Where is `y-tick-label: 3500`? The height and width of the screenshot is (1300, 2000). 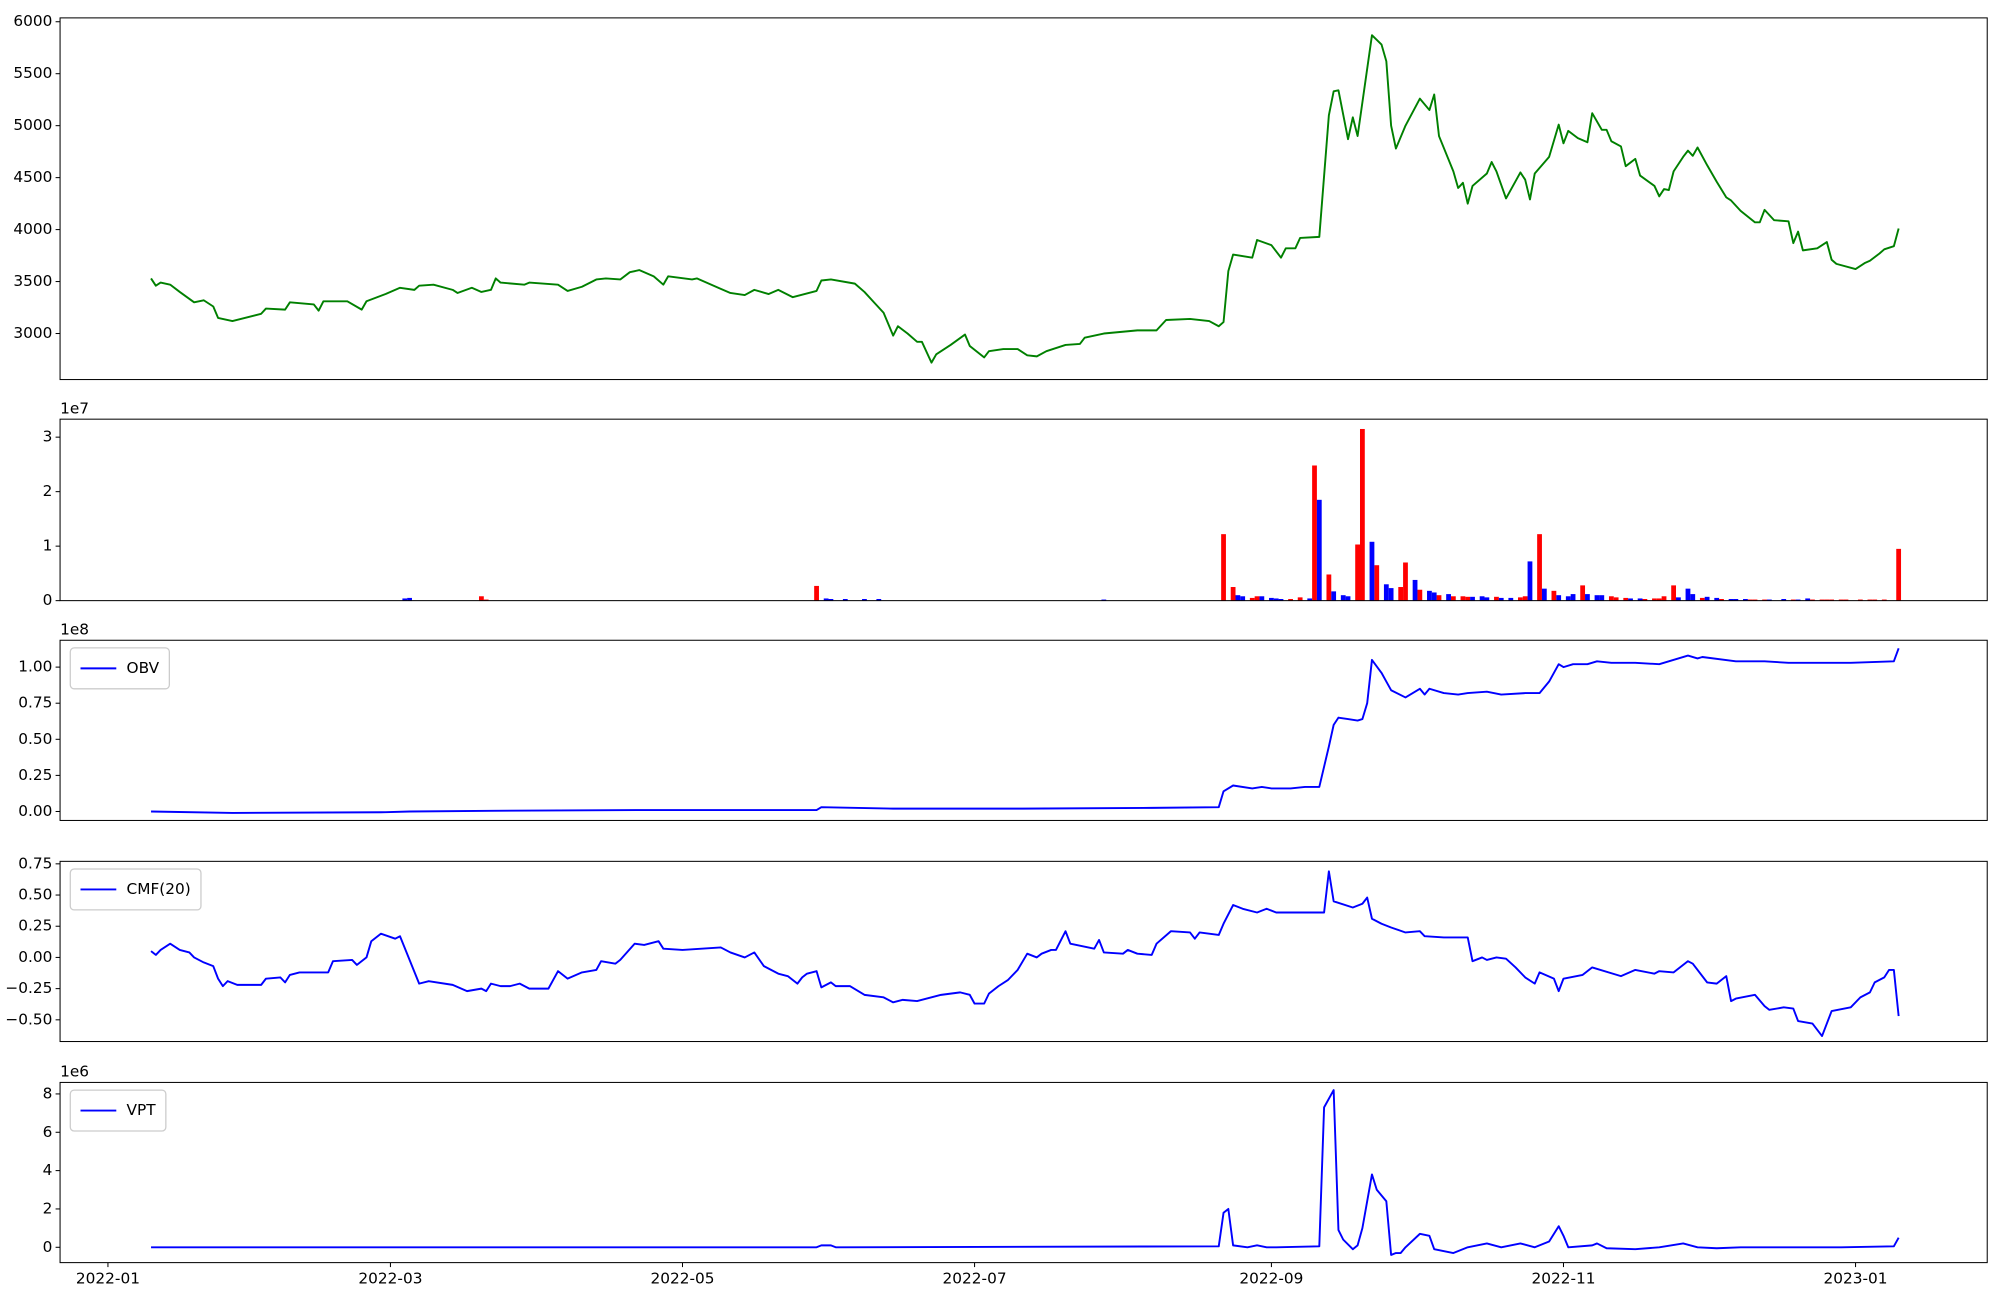
y-tick-label: 3500 is located at coordinates (32, 281).